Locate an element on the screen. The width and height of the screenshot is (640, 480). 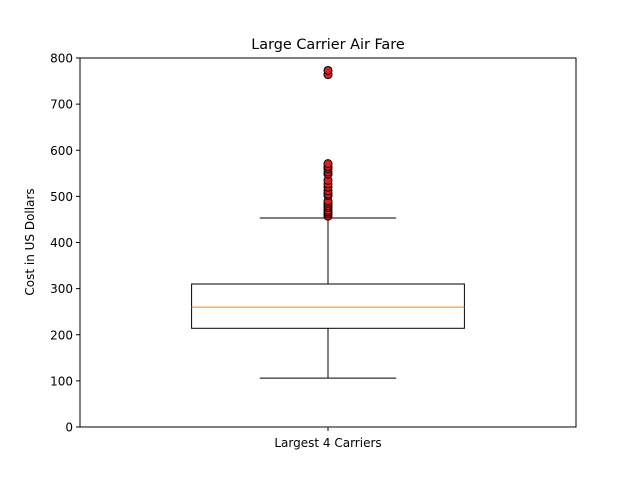
y-tick-label: 700 is located at coordinates (61, 105).